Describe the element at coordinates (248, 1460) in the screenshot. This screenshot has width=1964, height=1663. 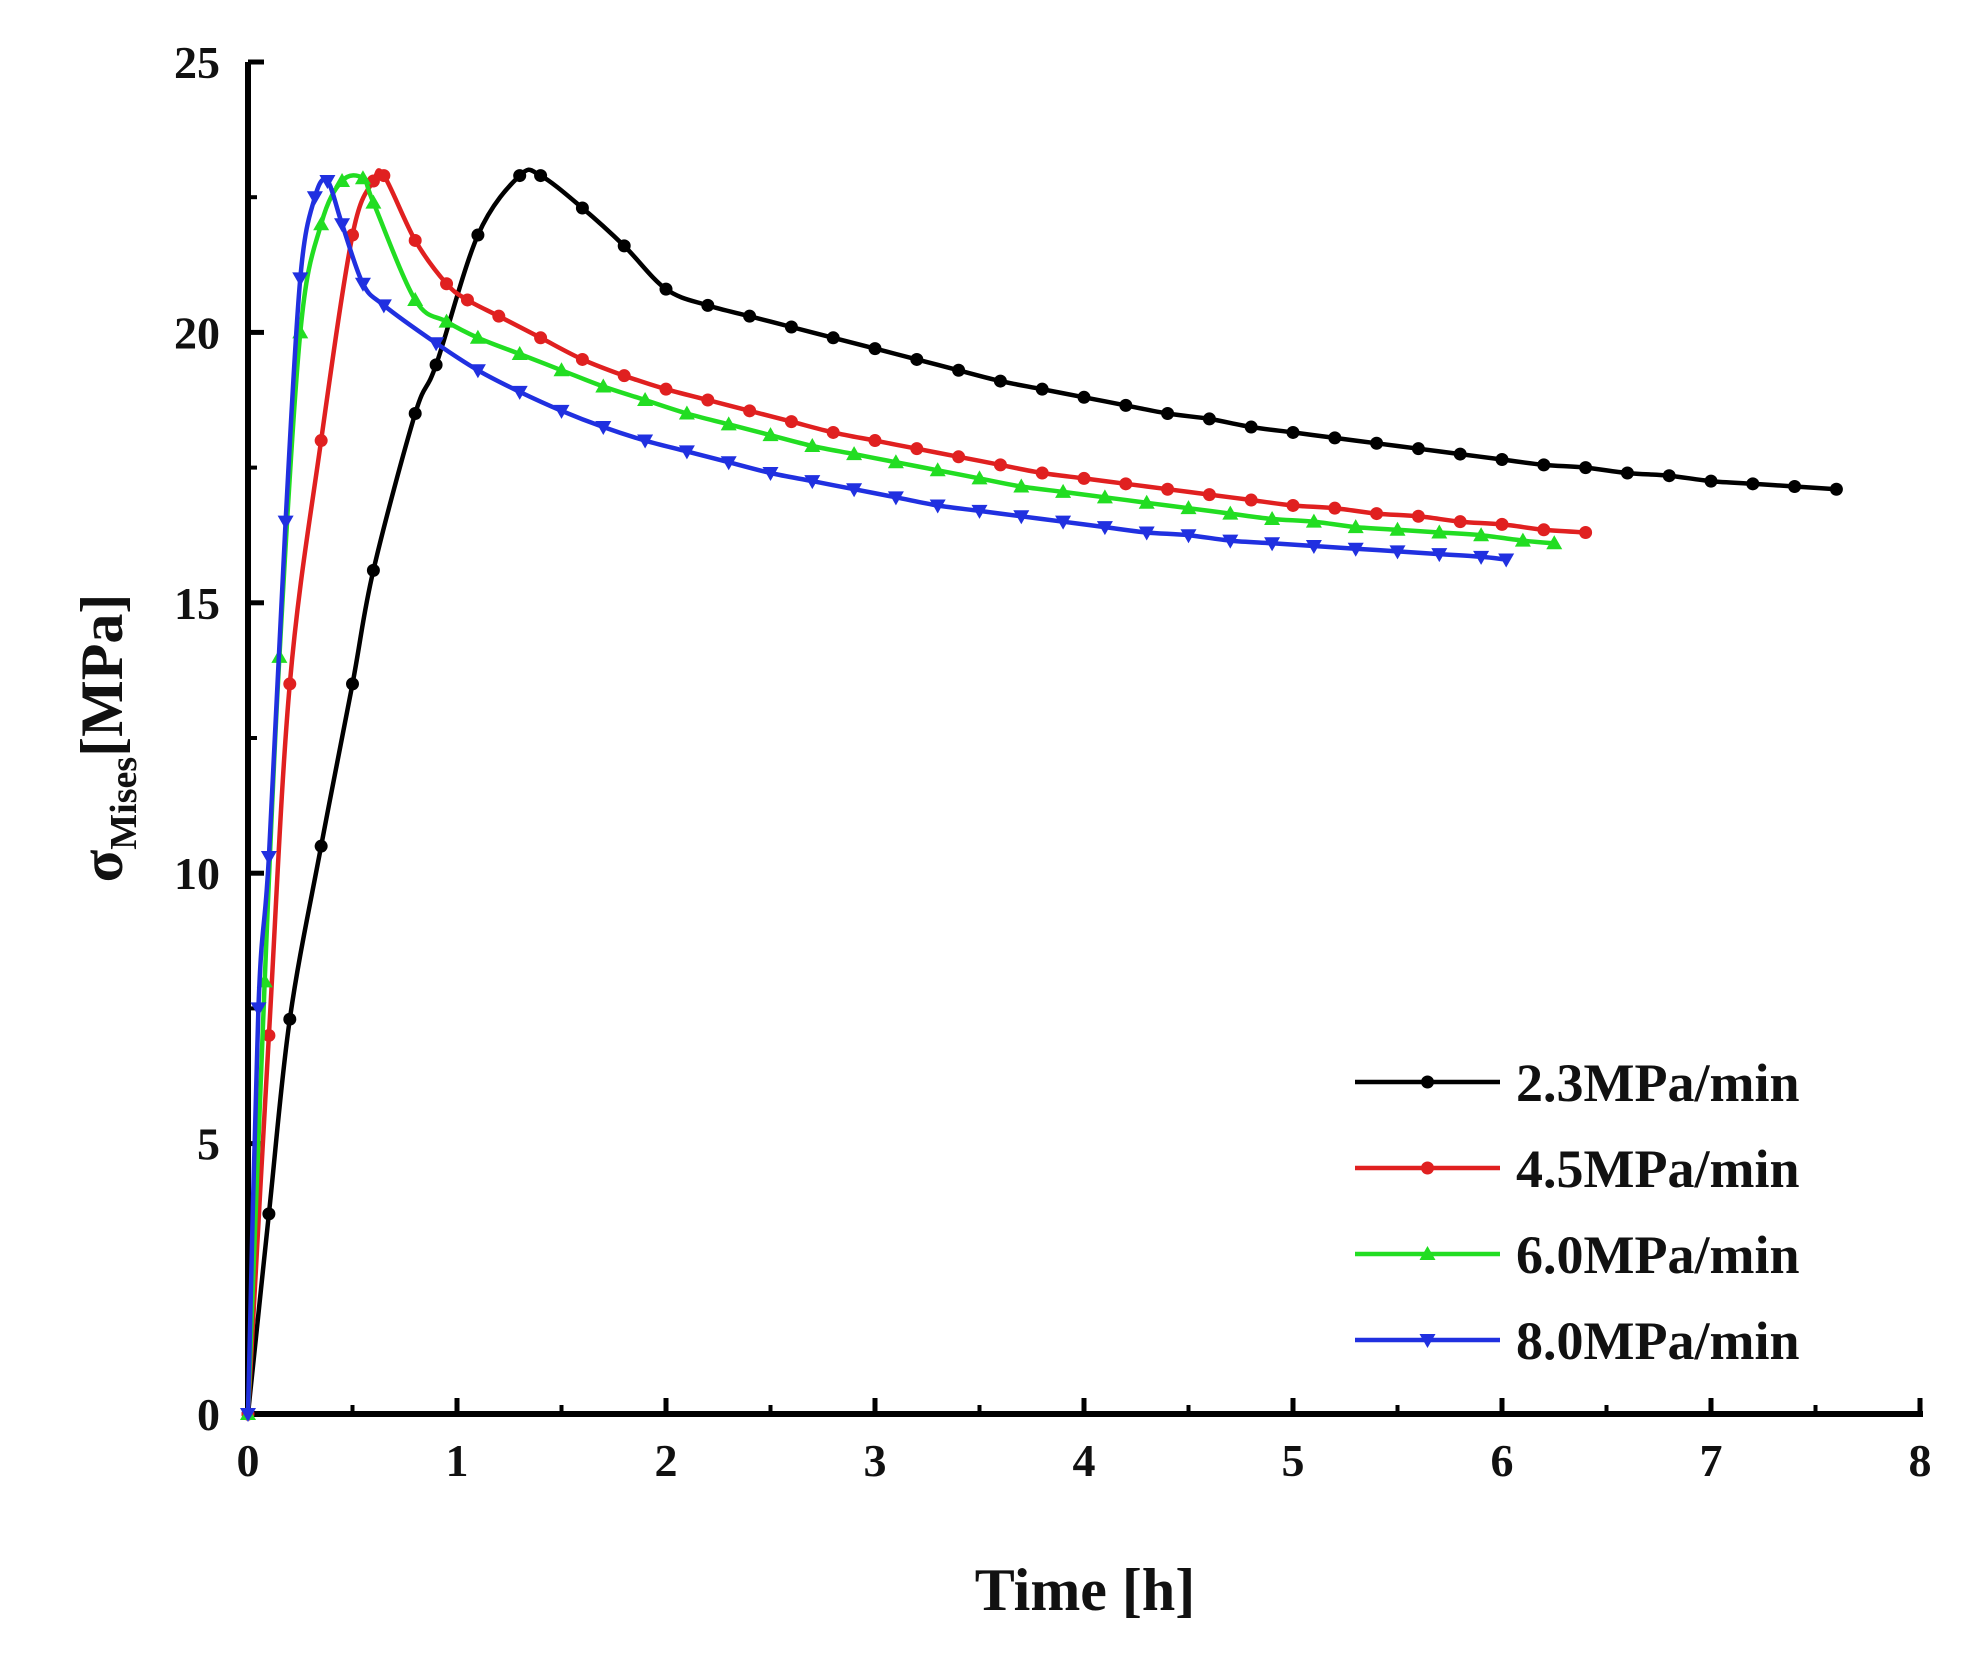
I see `x-tick-label: 0` at that location.